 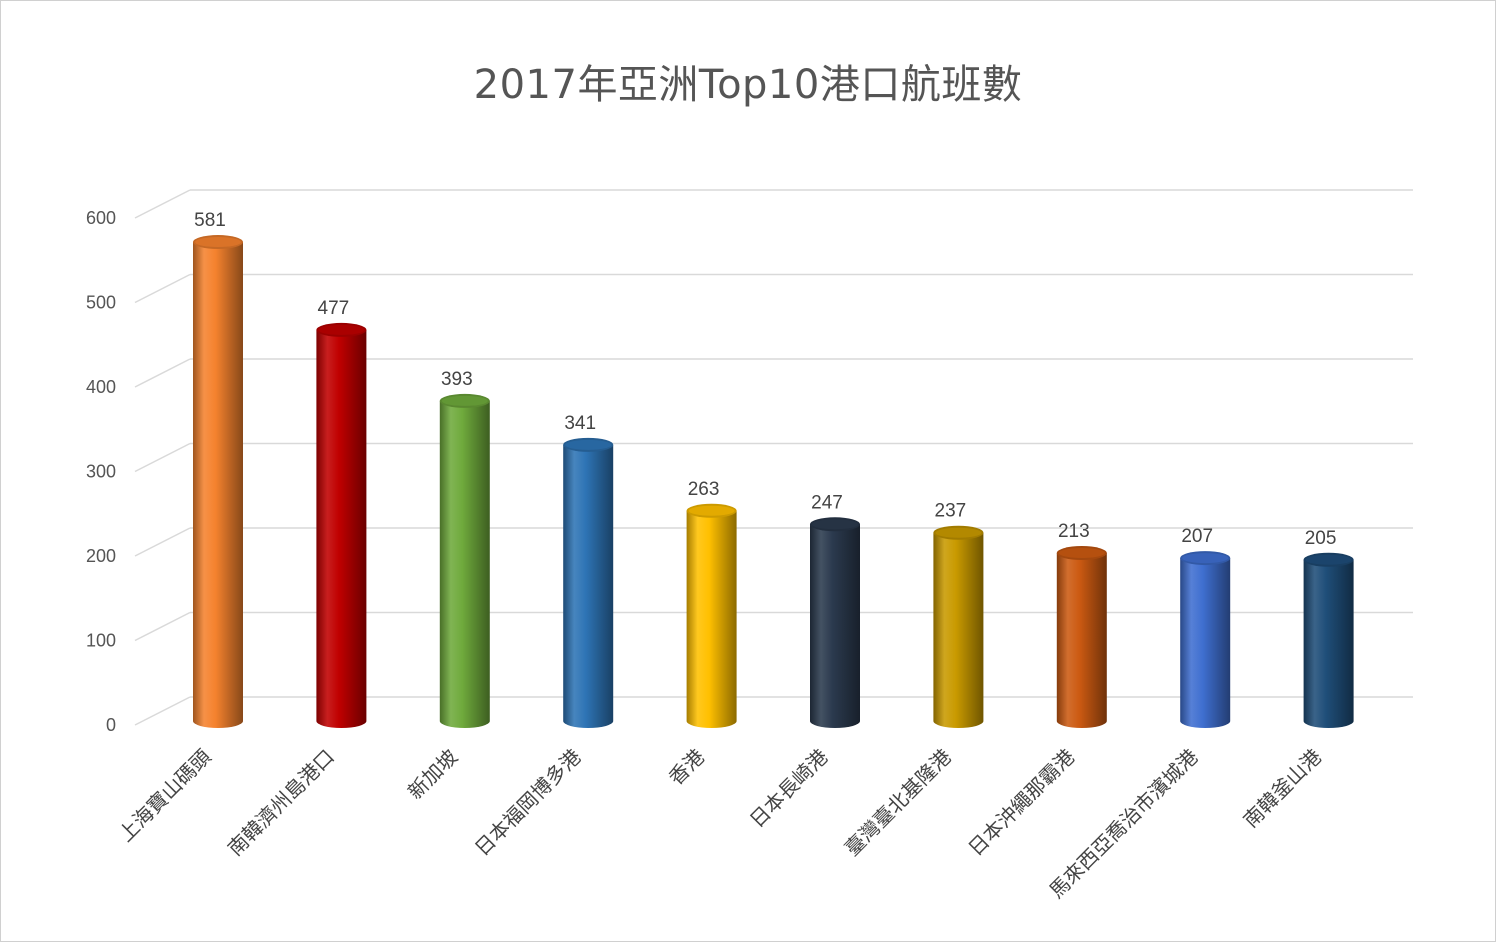 What do you see at coordinates (457, 379) in the screenshot?
I see `data-label: 393` at bounding box center [457, 379].